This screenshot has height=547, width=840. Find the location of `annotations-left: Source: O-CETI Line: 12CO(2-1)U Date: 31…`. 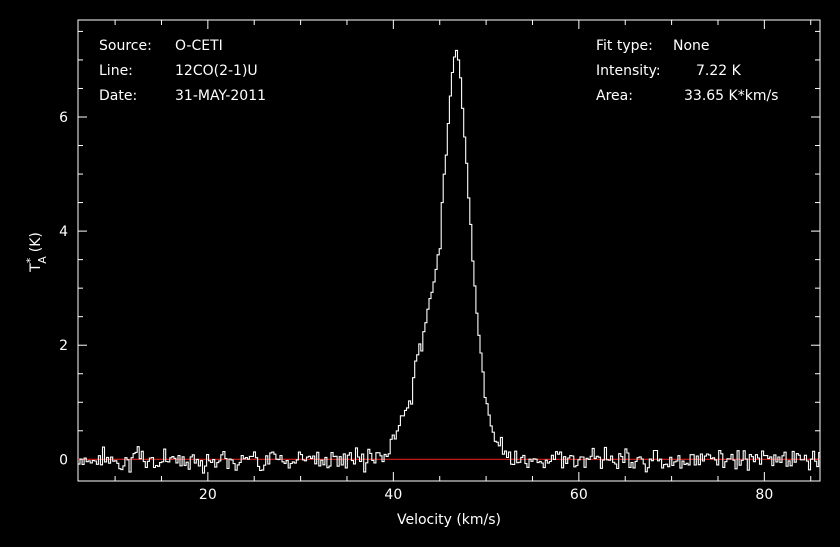

annotations-left: Source: O-CETI Line: 12CO(2-1)U Date: 31… is located at coordinates (182, 71).